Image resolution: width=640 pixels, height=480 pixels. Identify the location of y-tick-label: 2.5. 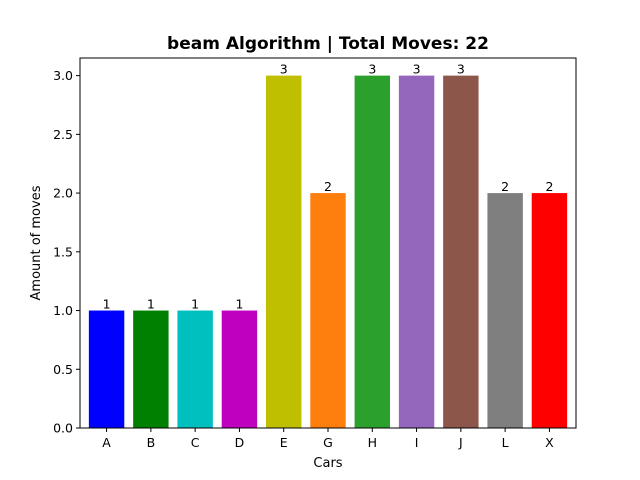
(63, 134).